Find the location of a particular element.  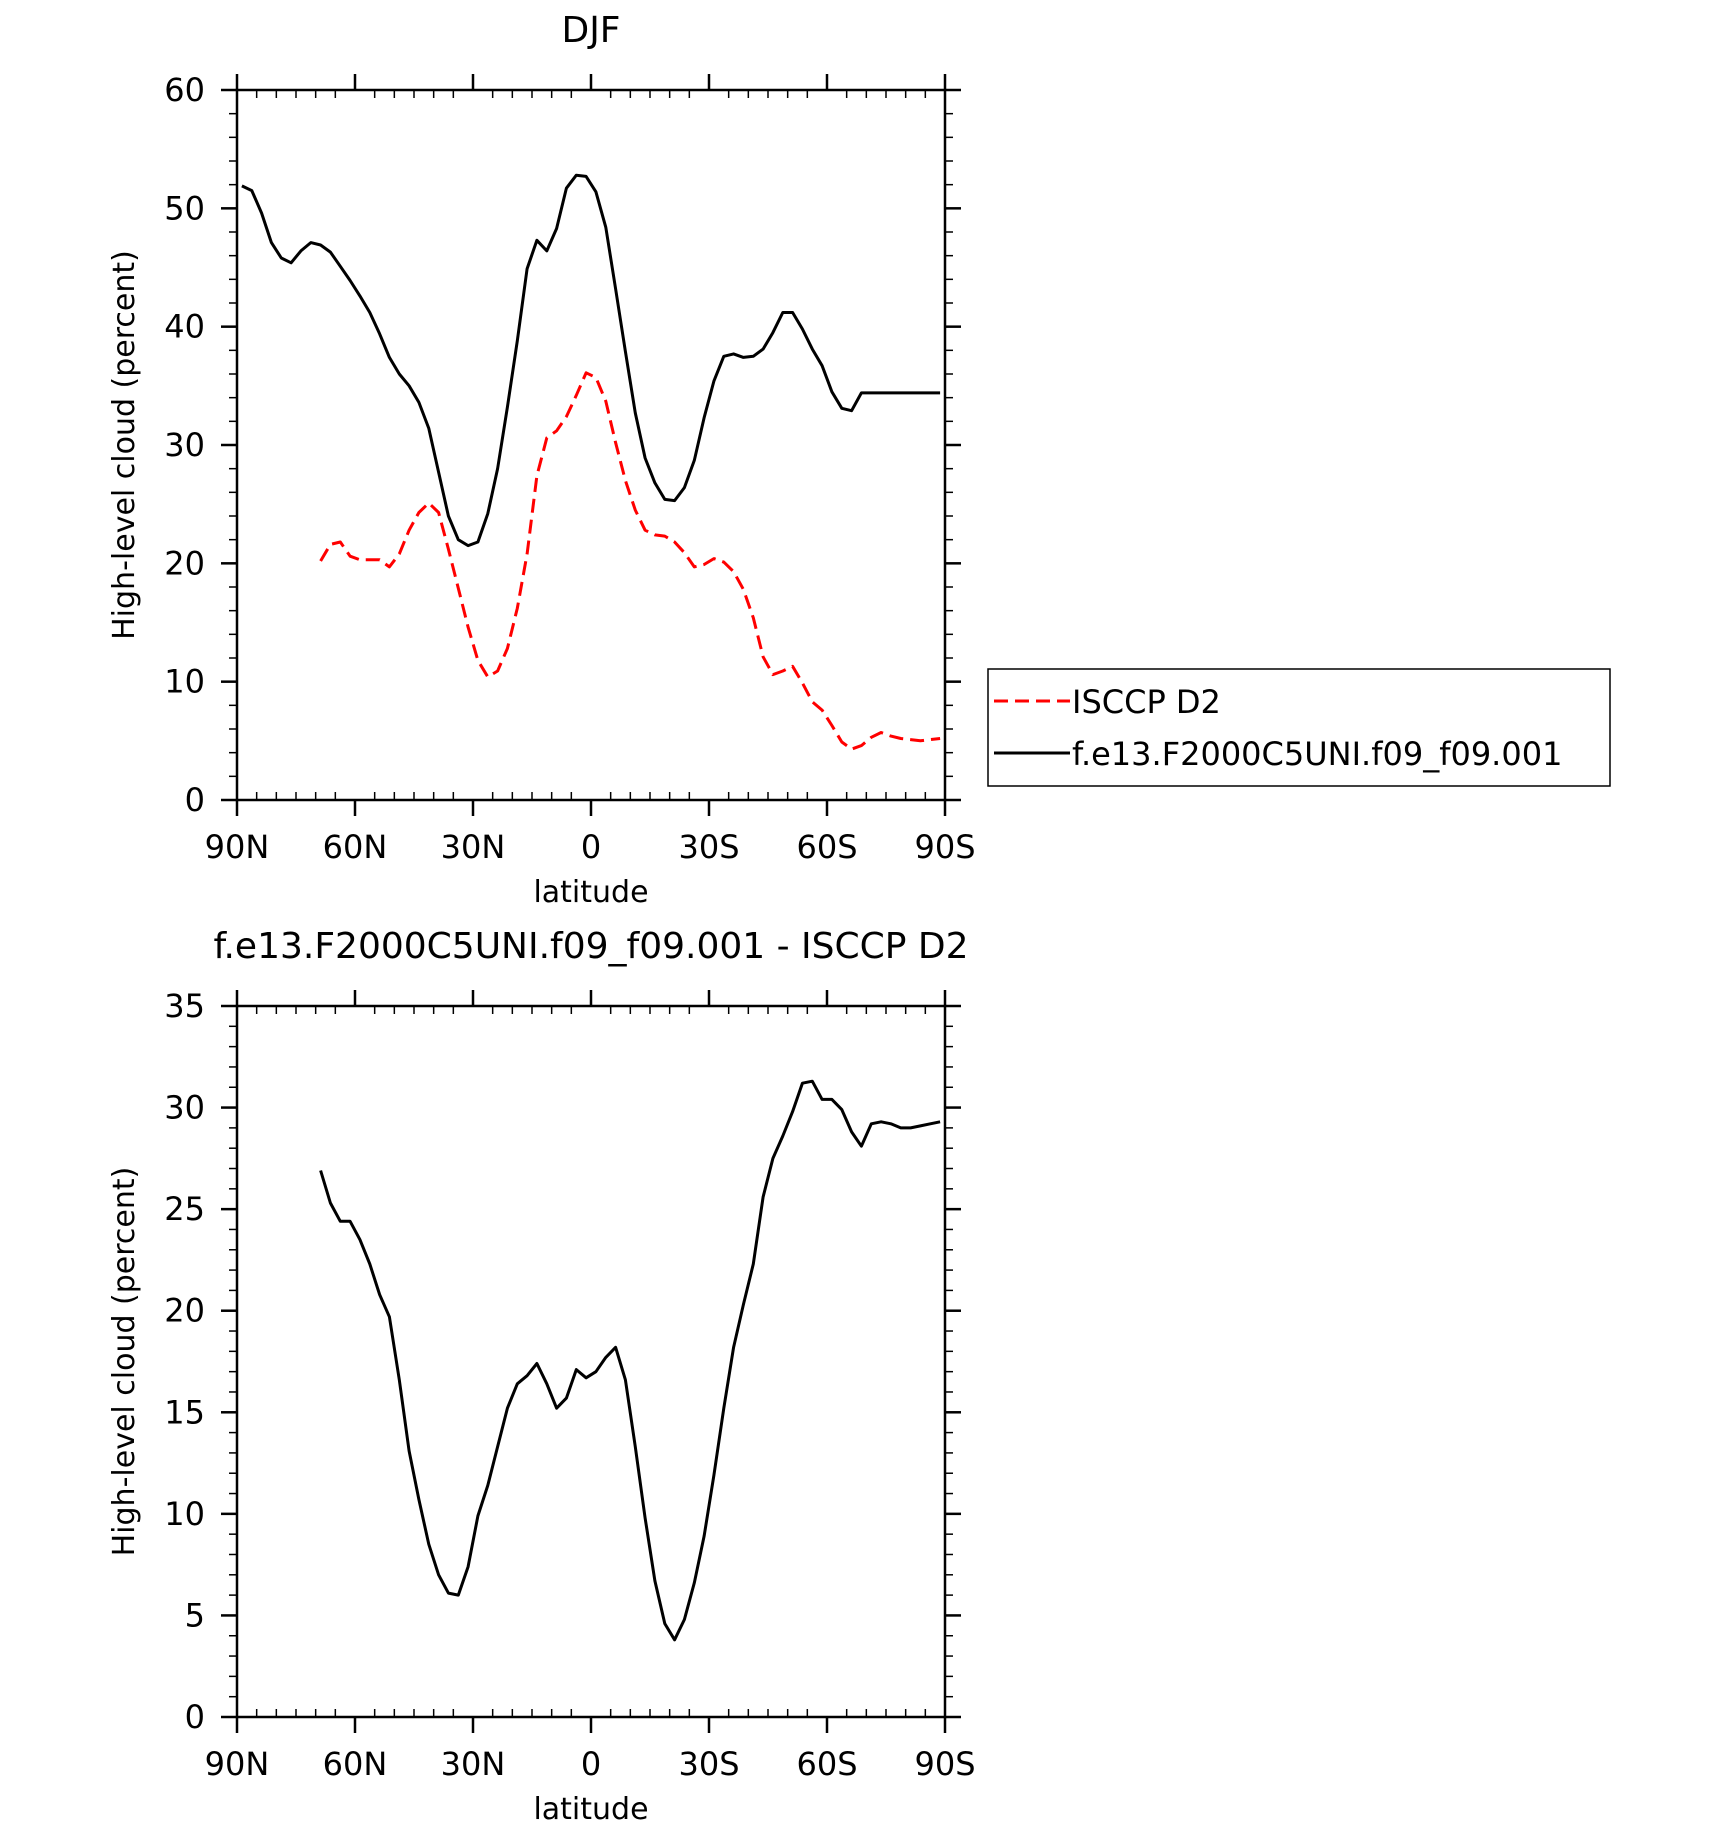

series-line-model is located at coordinates (591, 360).